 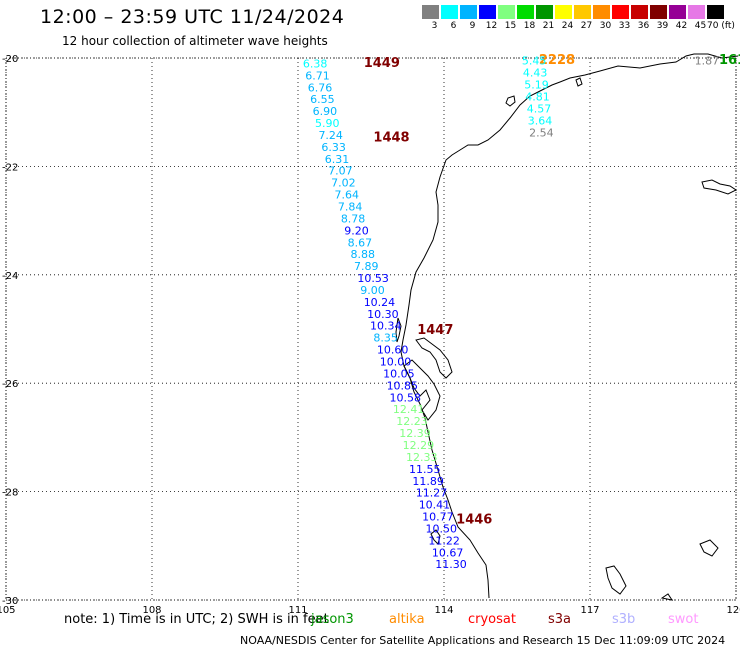 I want to click on pass-number-label: 2228, so click(x=557, y=60).